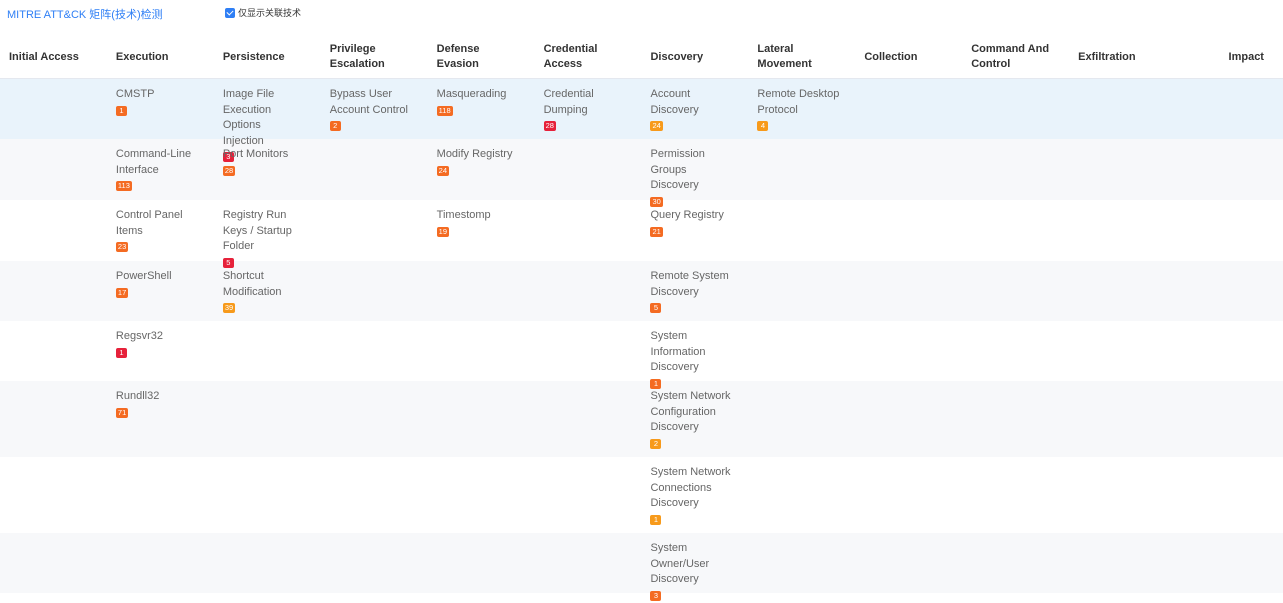 The height and width of the screenshot is (603, 1283). Describe the element at coordinates (44, 56) in the screenshot. I see `column-header-initial-access: Initial Access` at that location.